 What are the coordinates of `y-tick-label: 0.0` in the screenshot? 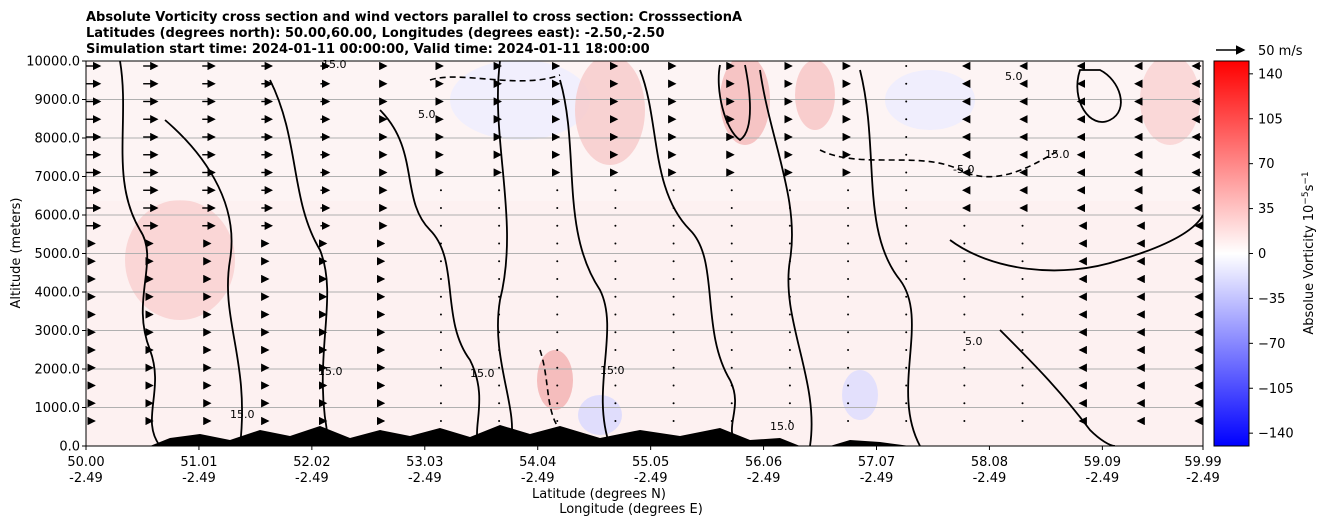 It's located at (69, 447).